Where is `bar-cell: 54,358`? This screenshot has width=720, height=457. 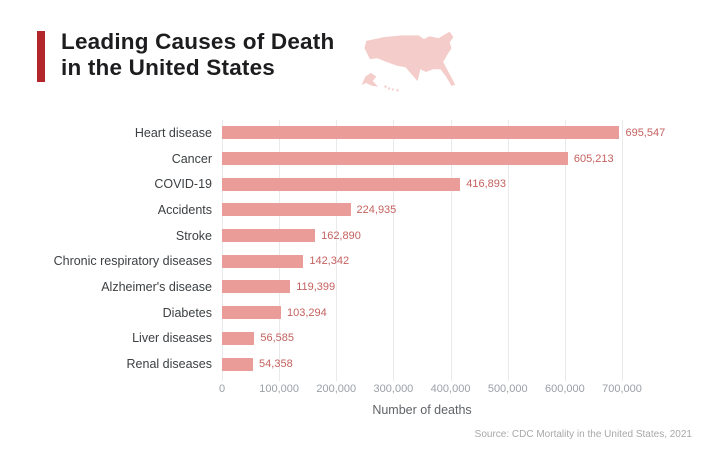 bar-cell: 54,358 is located at coordinates (461, 364).